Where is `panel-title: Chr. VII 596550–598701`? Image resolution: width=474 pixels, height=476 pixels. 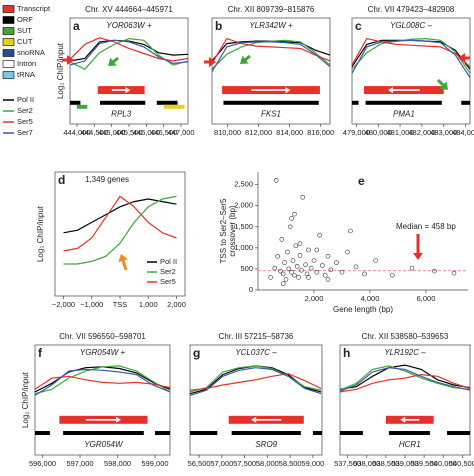 panel-title: Chr. VII 596550–598701 is located at coordinates (102, 336).